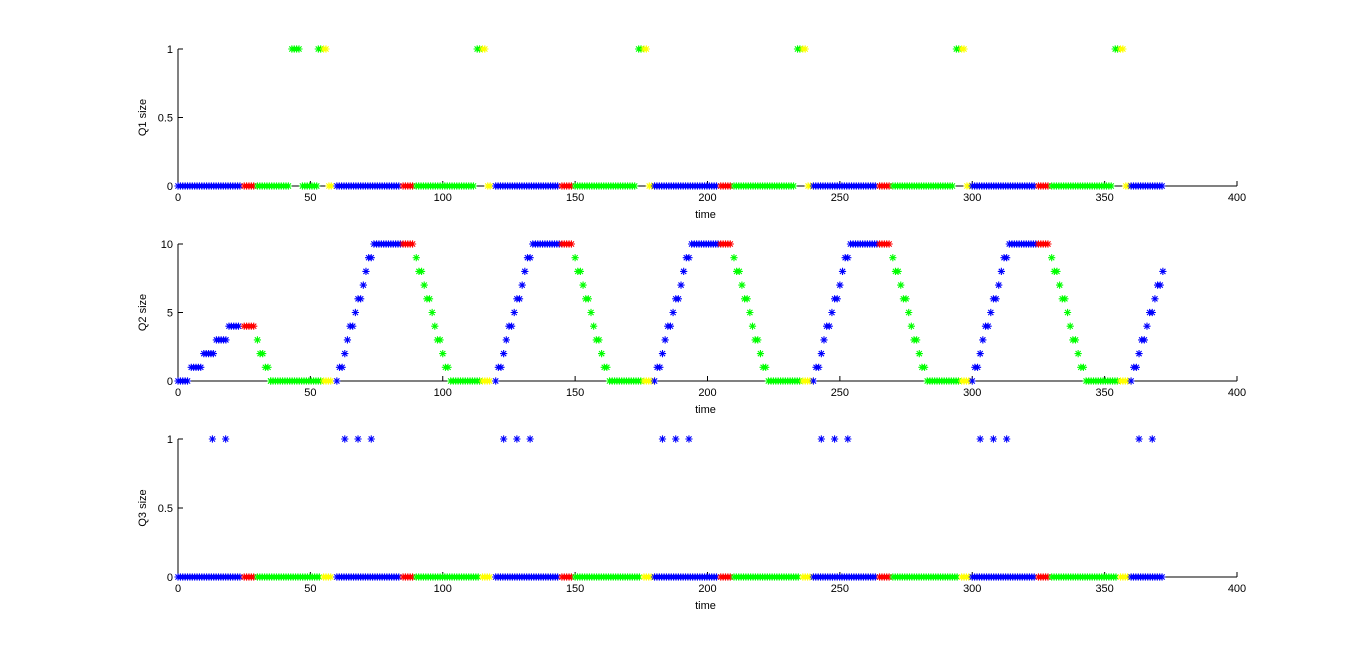  What do you see at coordinates (165, 119) in the screenshot?
I see `y-tick-label: 0.5` at bounding box center [165, 119].